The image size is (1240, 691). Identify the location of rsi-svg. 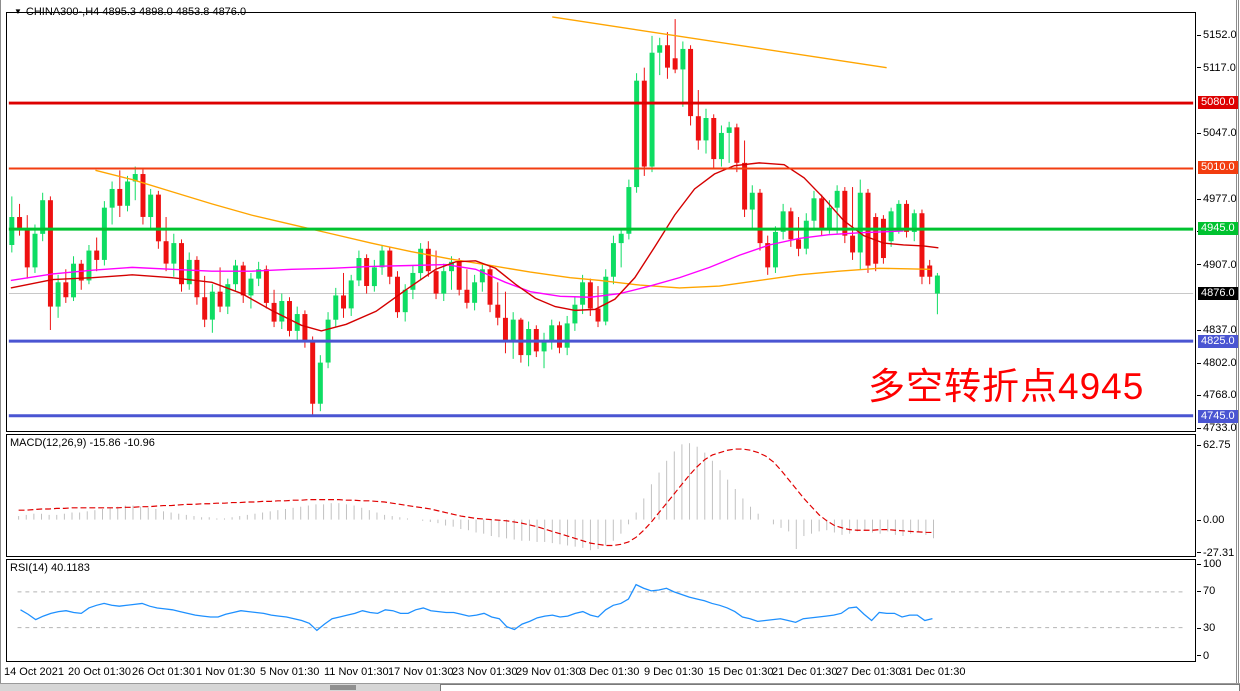
(601, 610).